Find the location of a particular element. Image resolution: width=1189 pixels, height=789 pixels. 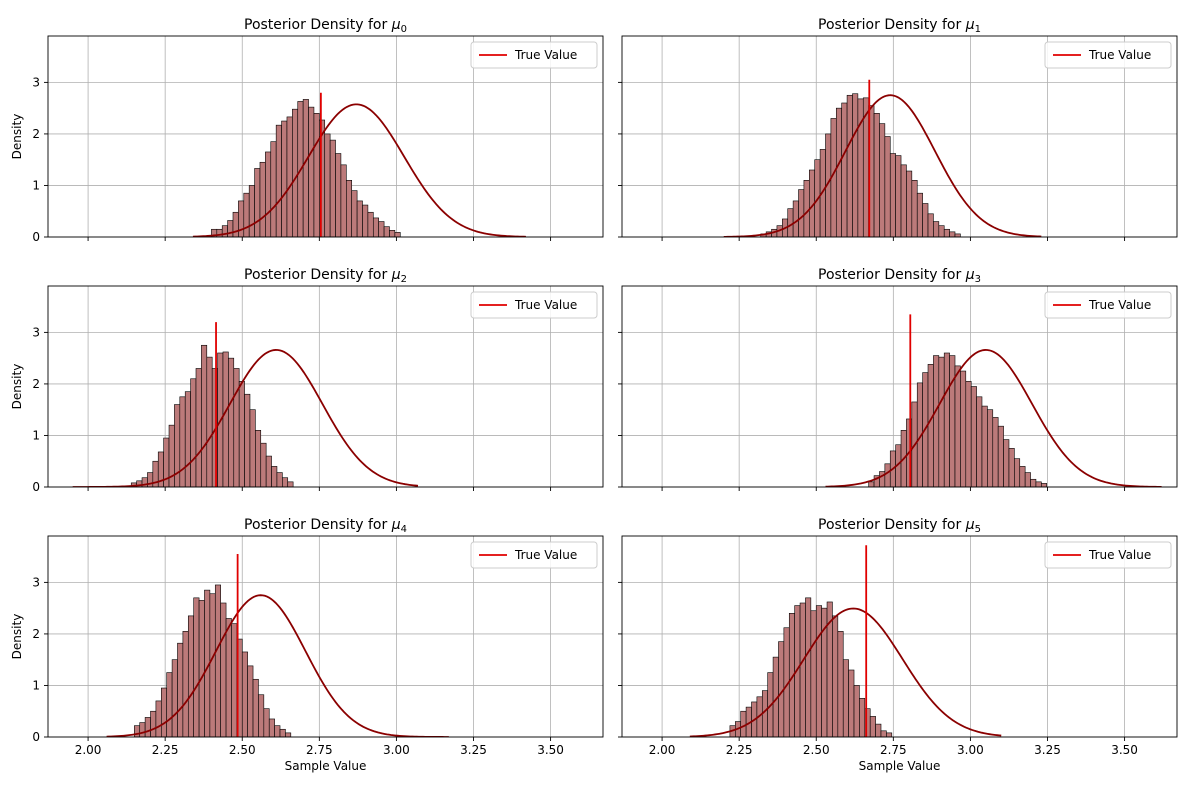

y-tick-label: 2 is located at coordinates (36, 634).